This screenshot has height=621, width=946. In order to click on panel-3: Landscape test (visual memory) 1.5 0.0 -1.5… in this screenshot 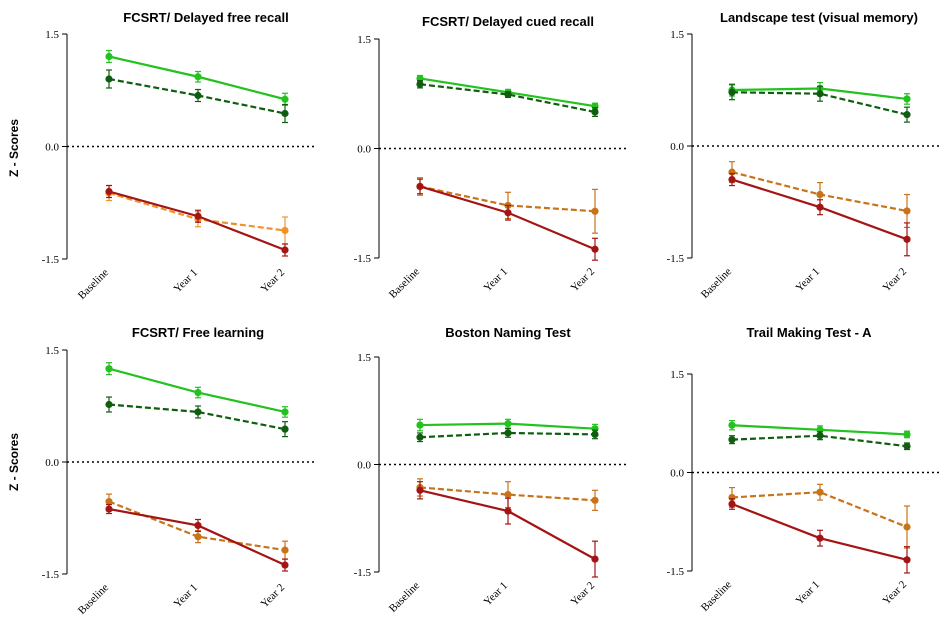, I will do `click(804, 155)`.